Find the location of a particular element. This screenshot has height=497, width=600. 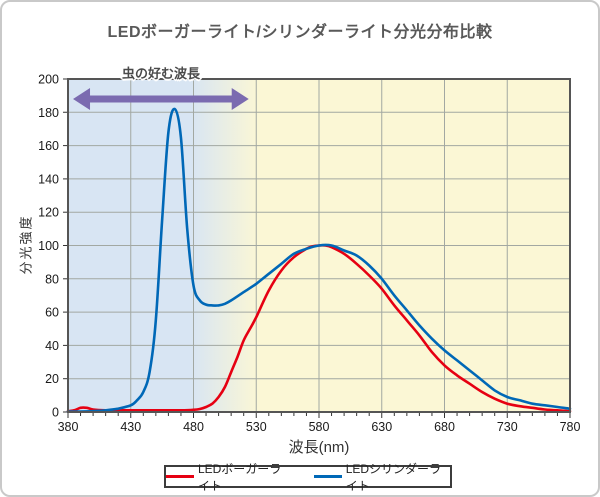

blue-line-swatch is located at coordinates (327, 476).